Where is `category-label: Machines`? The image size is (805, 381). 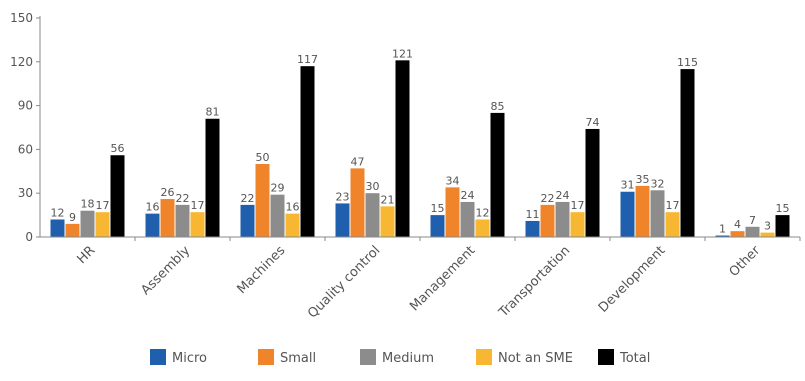
category-label: Machines is located at coordinates (261, 270).